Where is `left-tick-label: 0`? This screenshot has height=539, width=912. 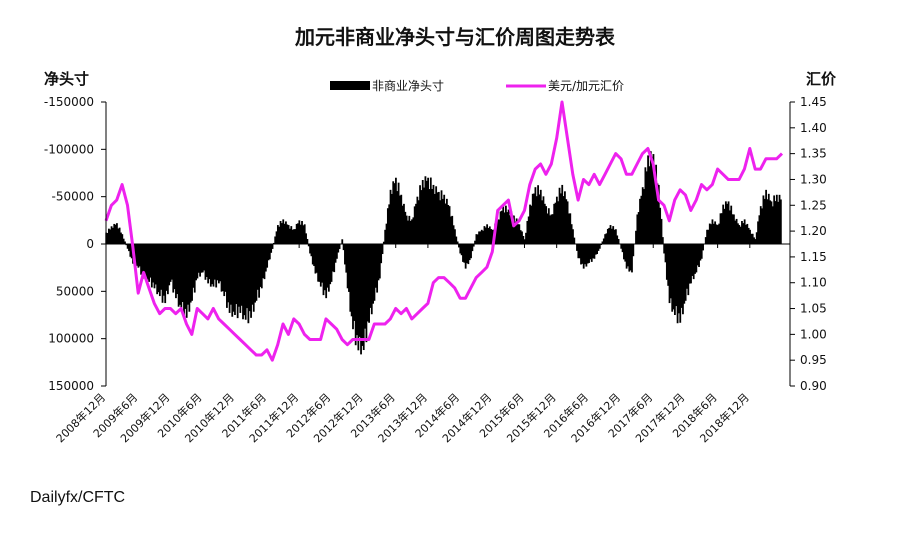
left-tick-label: 0 is located at coordinates (90, 244).